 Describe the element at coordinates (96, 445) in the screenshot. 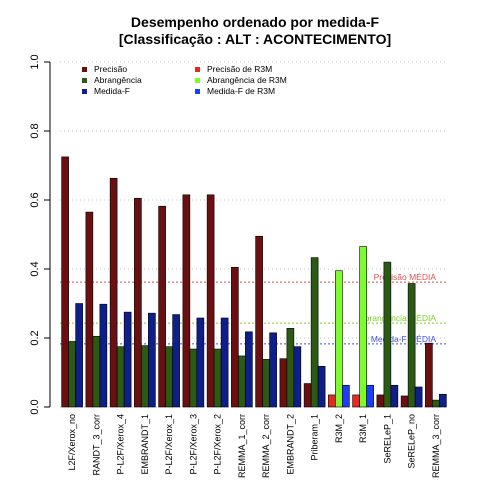

I see `x-tick-label: RANDT_3_corr` at that location.